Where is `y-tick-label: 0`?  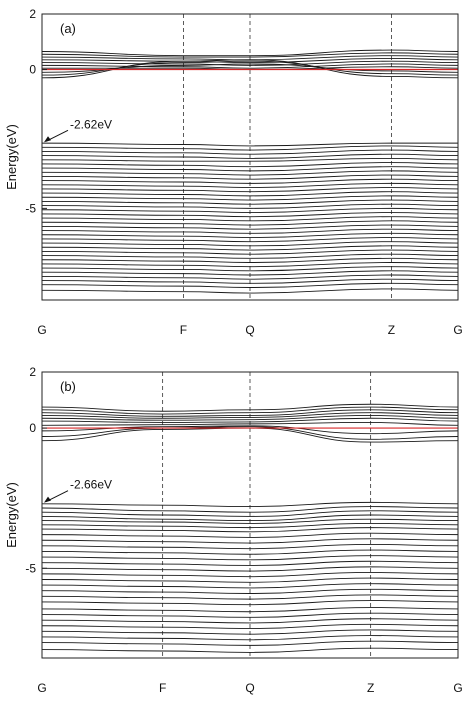
y-tick-label: 0 is located at coordinates (32, 70).